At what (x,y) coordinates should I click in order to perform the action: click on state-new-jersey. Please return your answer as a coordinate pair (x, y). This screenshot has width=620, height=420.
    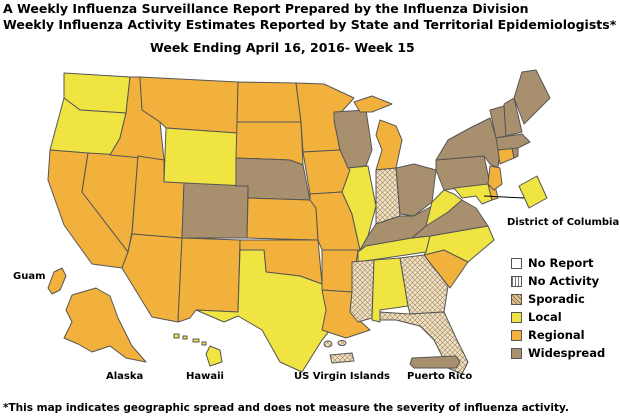
    Looking at the image, I should click on (495, 178).